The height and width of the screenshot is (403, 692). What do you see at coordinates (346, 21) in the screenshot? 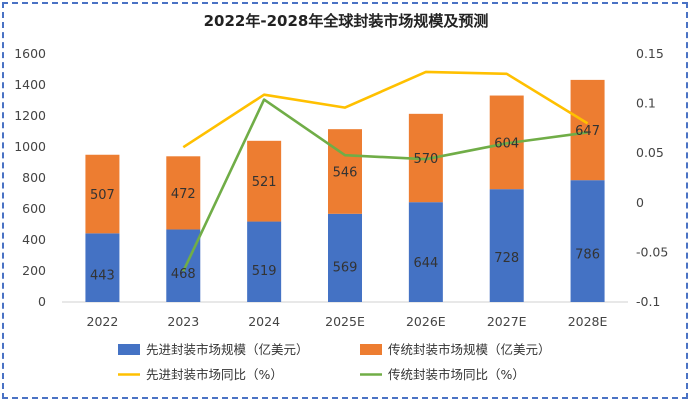
I see `chart-title: 2022年-2028年全球封装市场规模及预测` at bounding box center [346, 21].